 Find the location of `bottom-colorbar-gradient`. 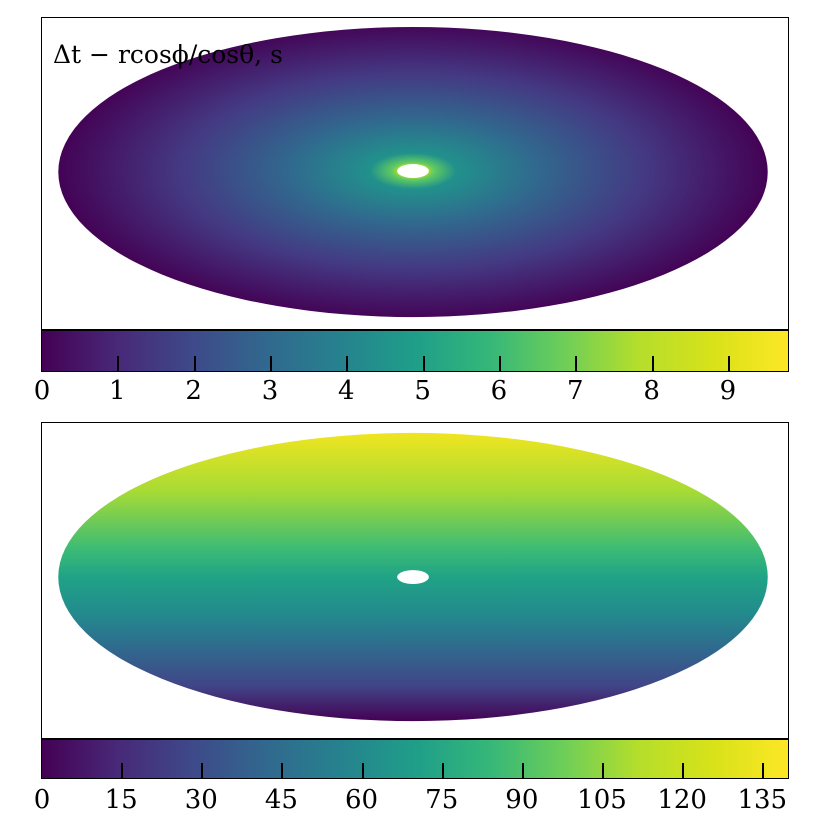

bottom-colorbar-gradient is located at coordinates (415, 759).